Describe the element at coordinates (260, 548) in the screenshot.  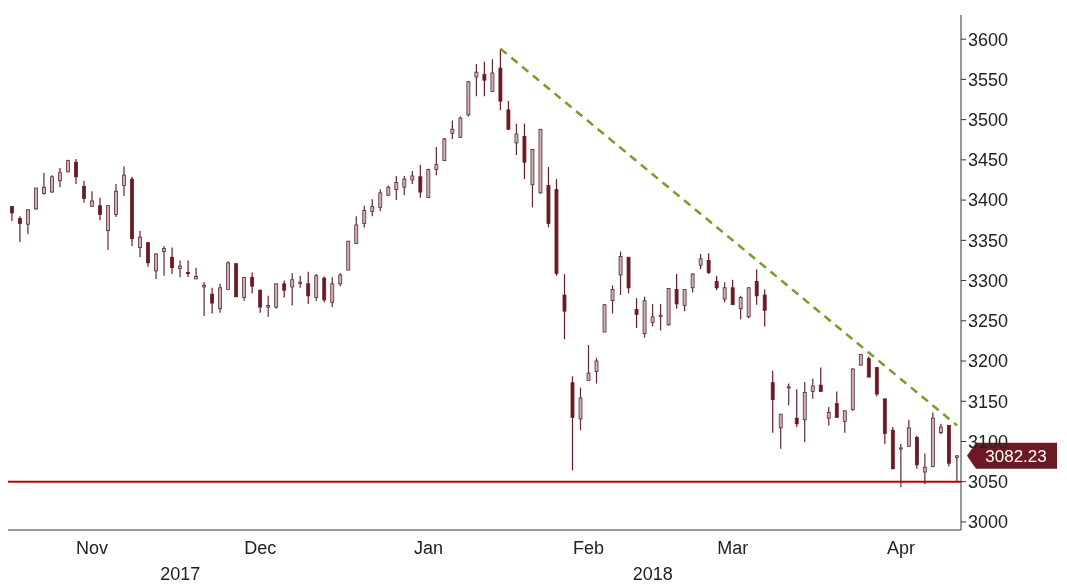
I see `x-tick-label: Dec` at that location.